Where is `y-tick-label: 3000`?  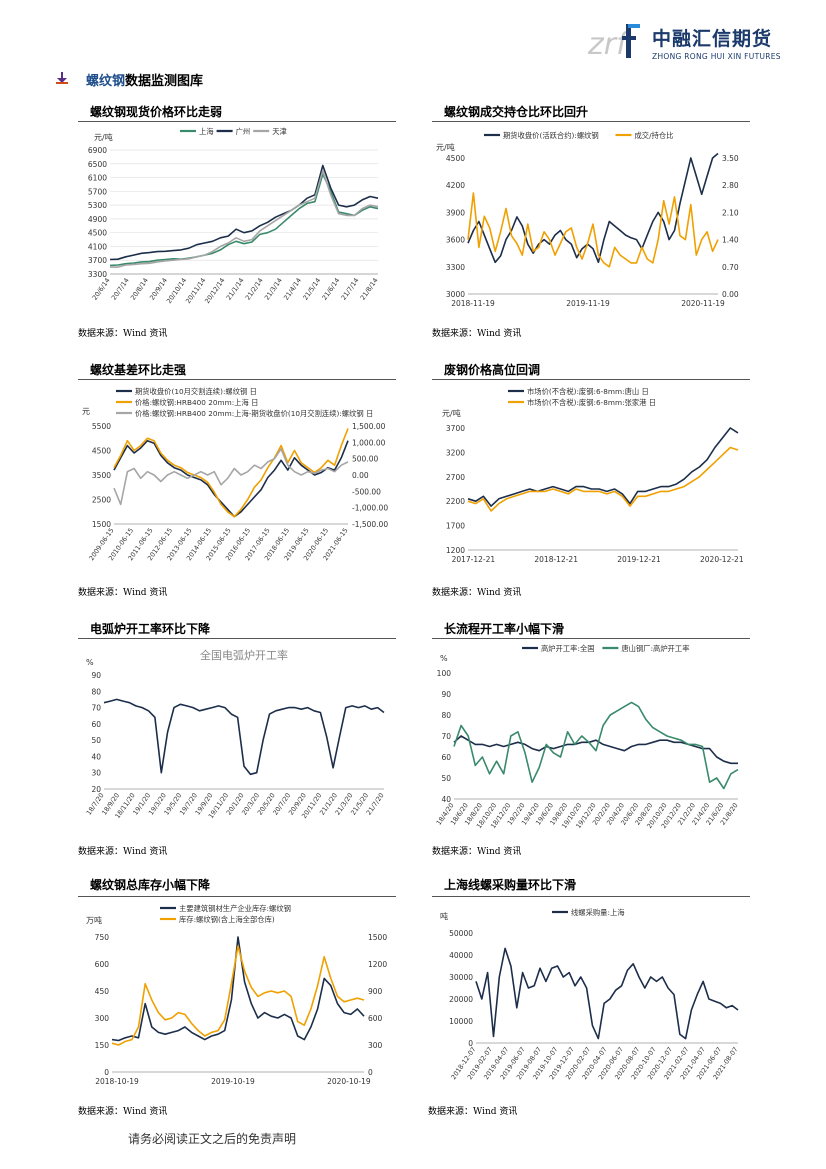 y-tick-label: 3000 is located at coordinates (455, 294).